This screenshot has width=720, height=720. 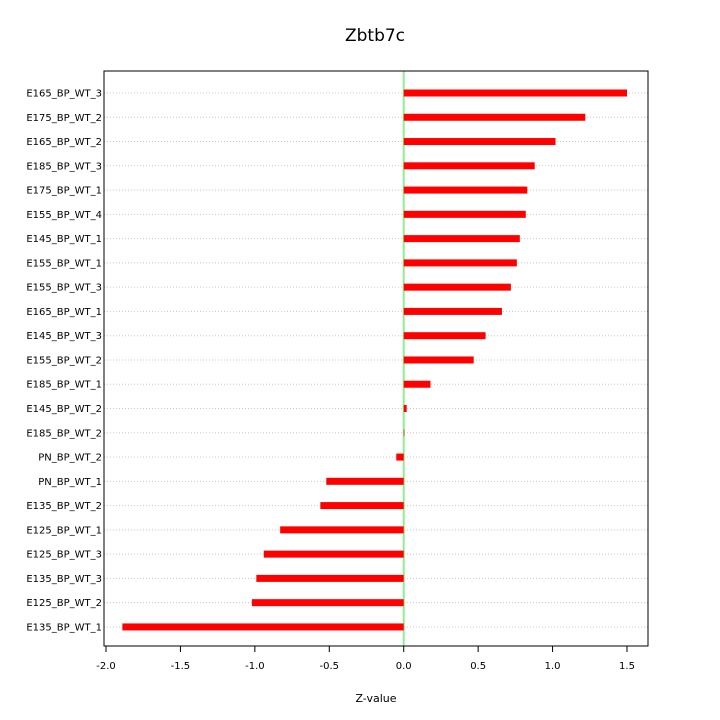 I want to click on category-label: E175_BP_WT_2, so click(x=64, y=118).